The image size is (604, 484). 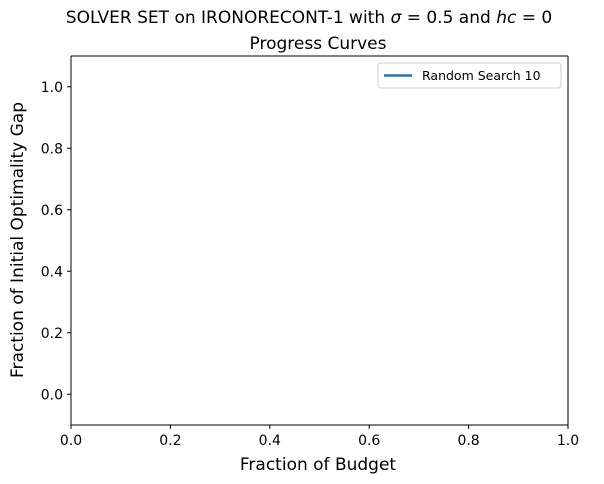 What do you see at coordinates (71, 441) in the screenshot?
I see `x-tick-label: 0.0` at bounding box center [71, 441].